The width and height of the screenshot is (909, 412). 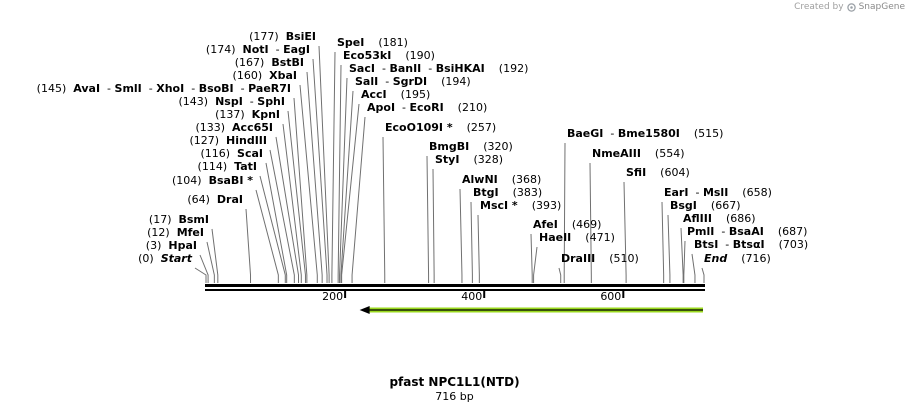 What do you see at coordinates (705, 205) in the screenshot?
I see `restriction-site-label: BsgI (667)` at bounding box center [705, 205].